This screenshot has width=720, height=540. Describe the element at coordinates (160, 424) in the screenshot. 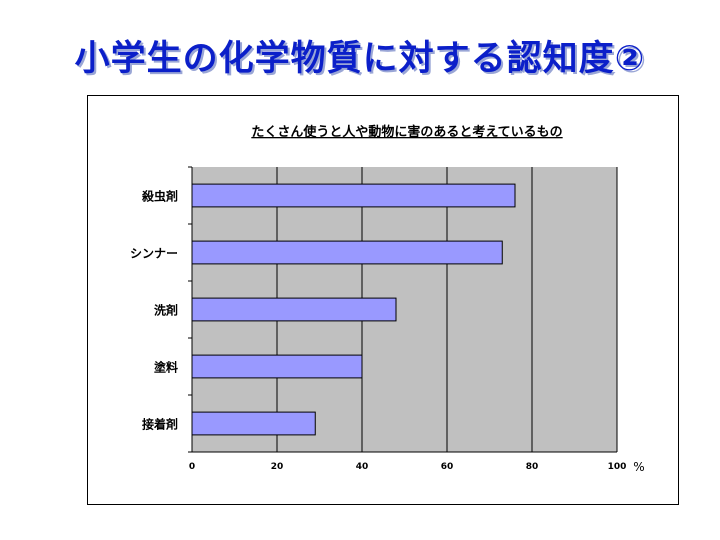

I see `category-label: 接着剤` at that location.